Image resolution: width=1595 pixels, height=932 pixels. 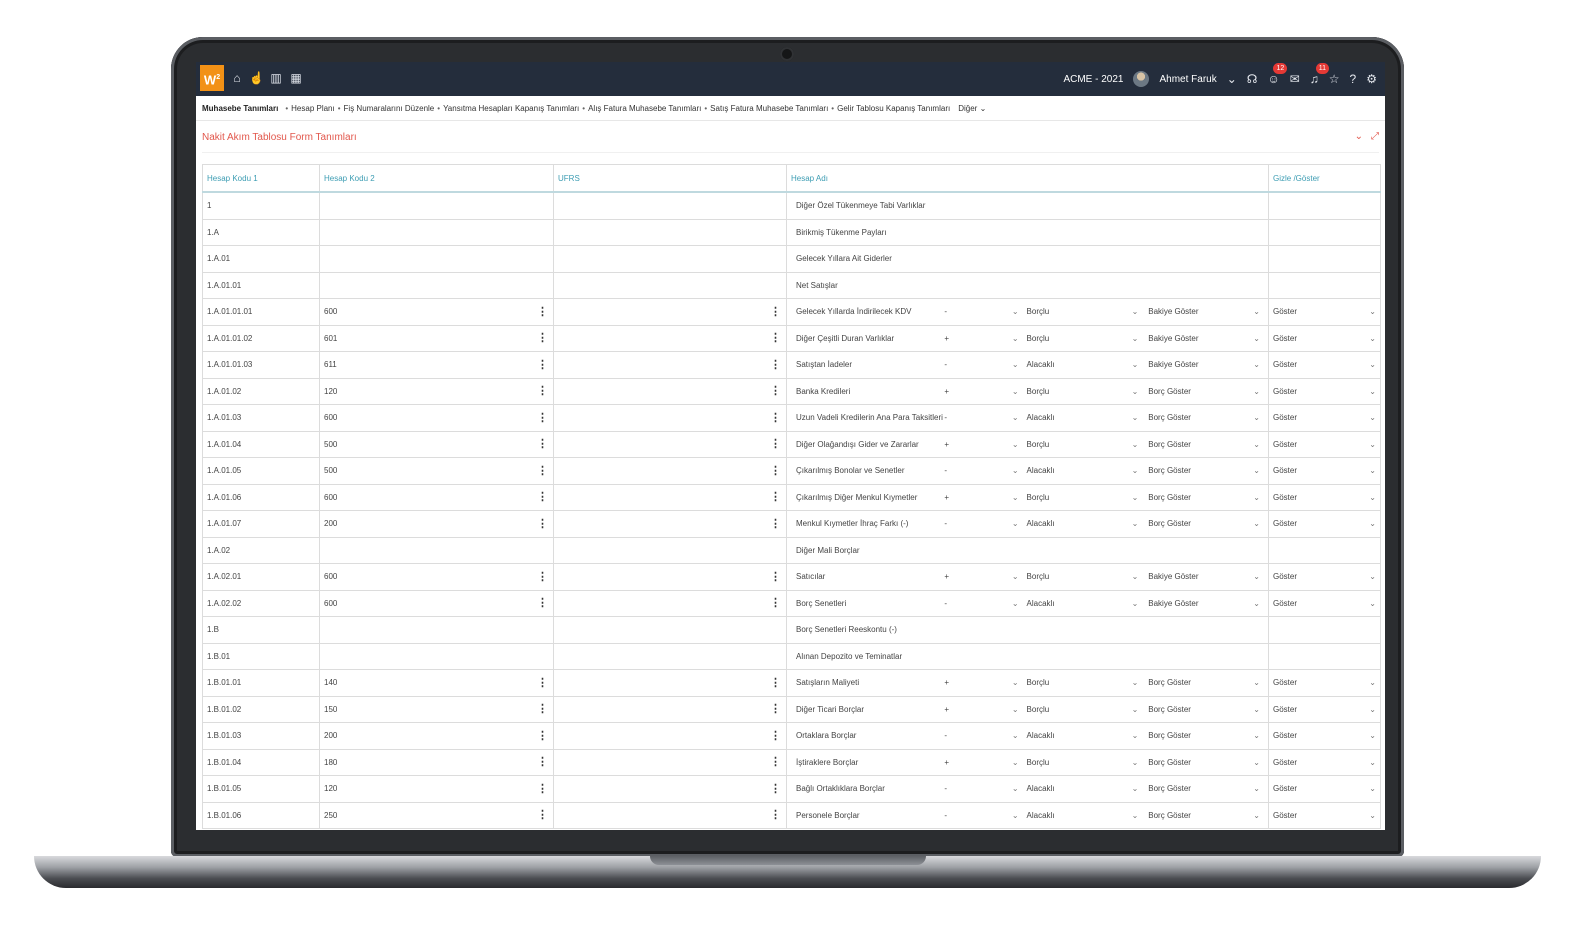 What do you see at coordinates (645, 108) in the screenshot?
I see `nav-item: Alış Fatura Muhasebe Tanımları` at bounding box center [645, 108].